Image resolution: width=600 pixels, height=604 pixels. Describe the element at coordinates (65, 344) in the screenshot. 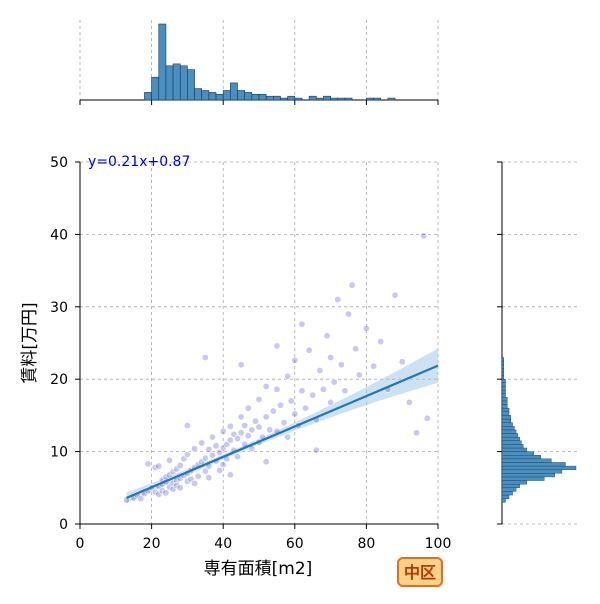

I see `y-tick-labels: 0 10 20 30 40 50` at that location.